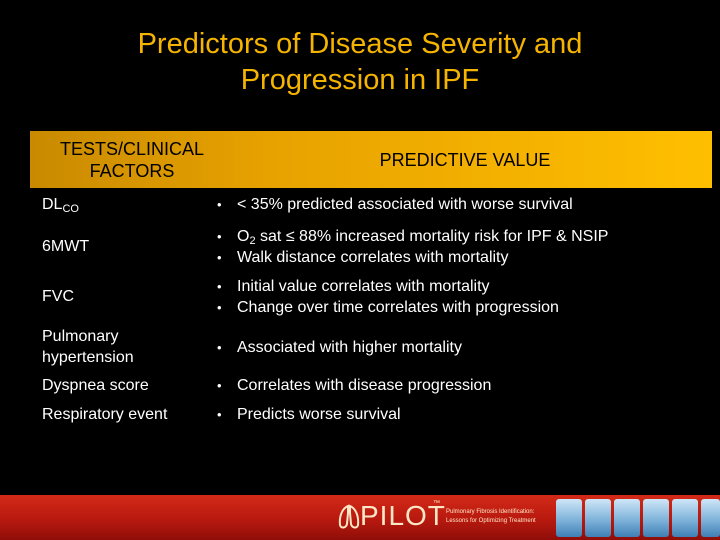 The image size is (720, 540). I want to click on list-item: • Walk distance correlates with mortality, so click(452, 257).